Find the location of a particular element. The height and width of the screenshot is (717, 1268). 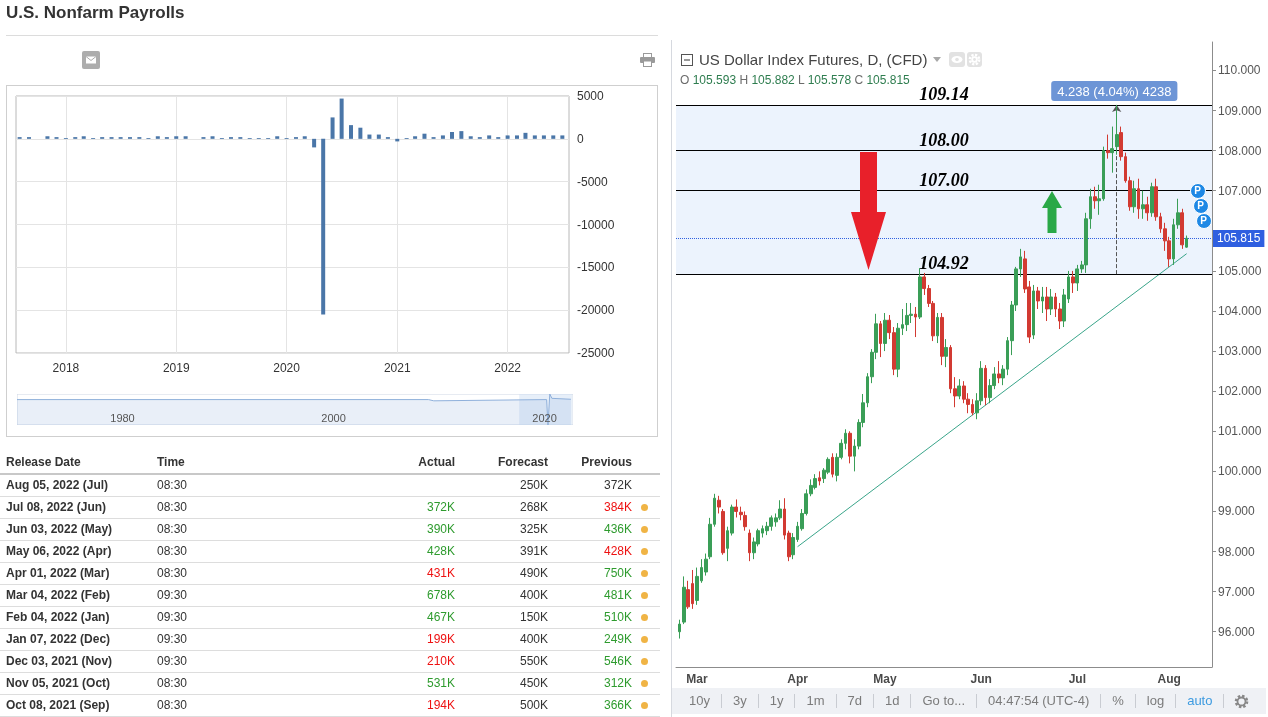

category-label: Oct 08, 2021 (Sep) is located at coordinates (58, 705).